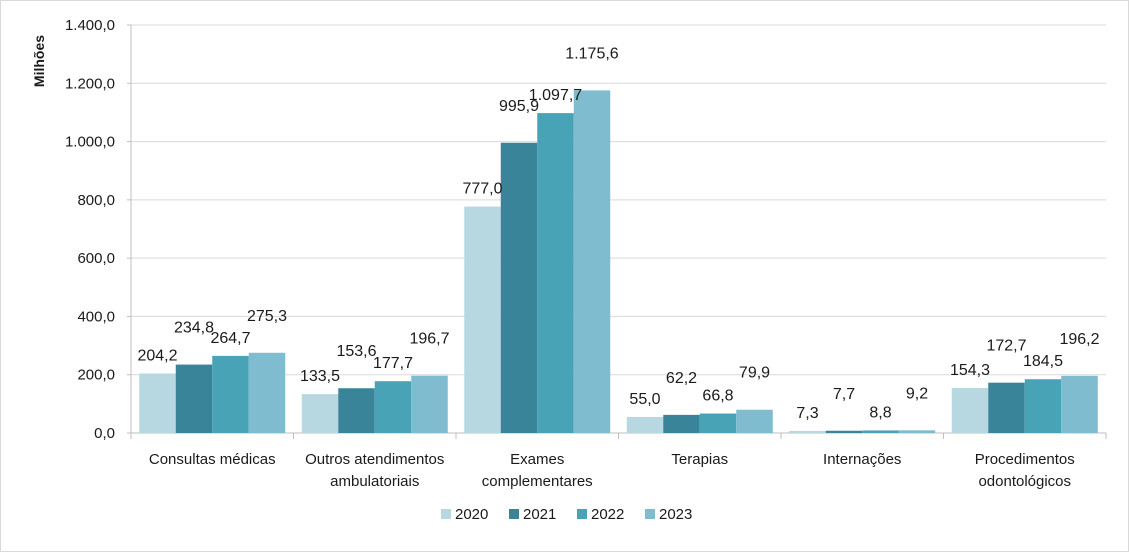  I want to click on y-tick-label: 0,0, so click(104, 433).